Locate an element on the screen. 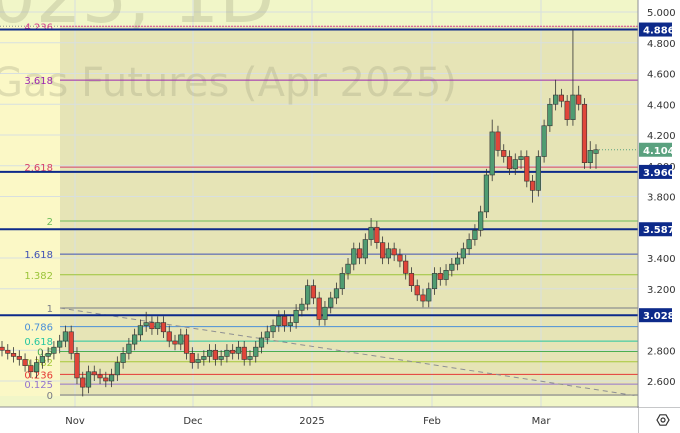  price-tick: 4.600 is located at coordinates (661, 75).